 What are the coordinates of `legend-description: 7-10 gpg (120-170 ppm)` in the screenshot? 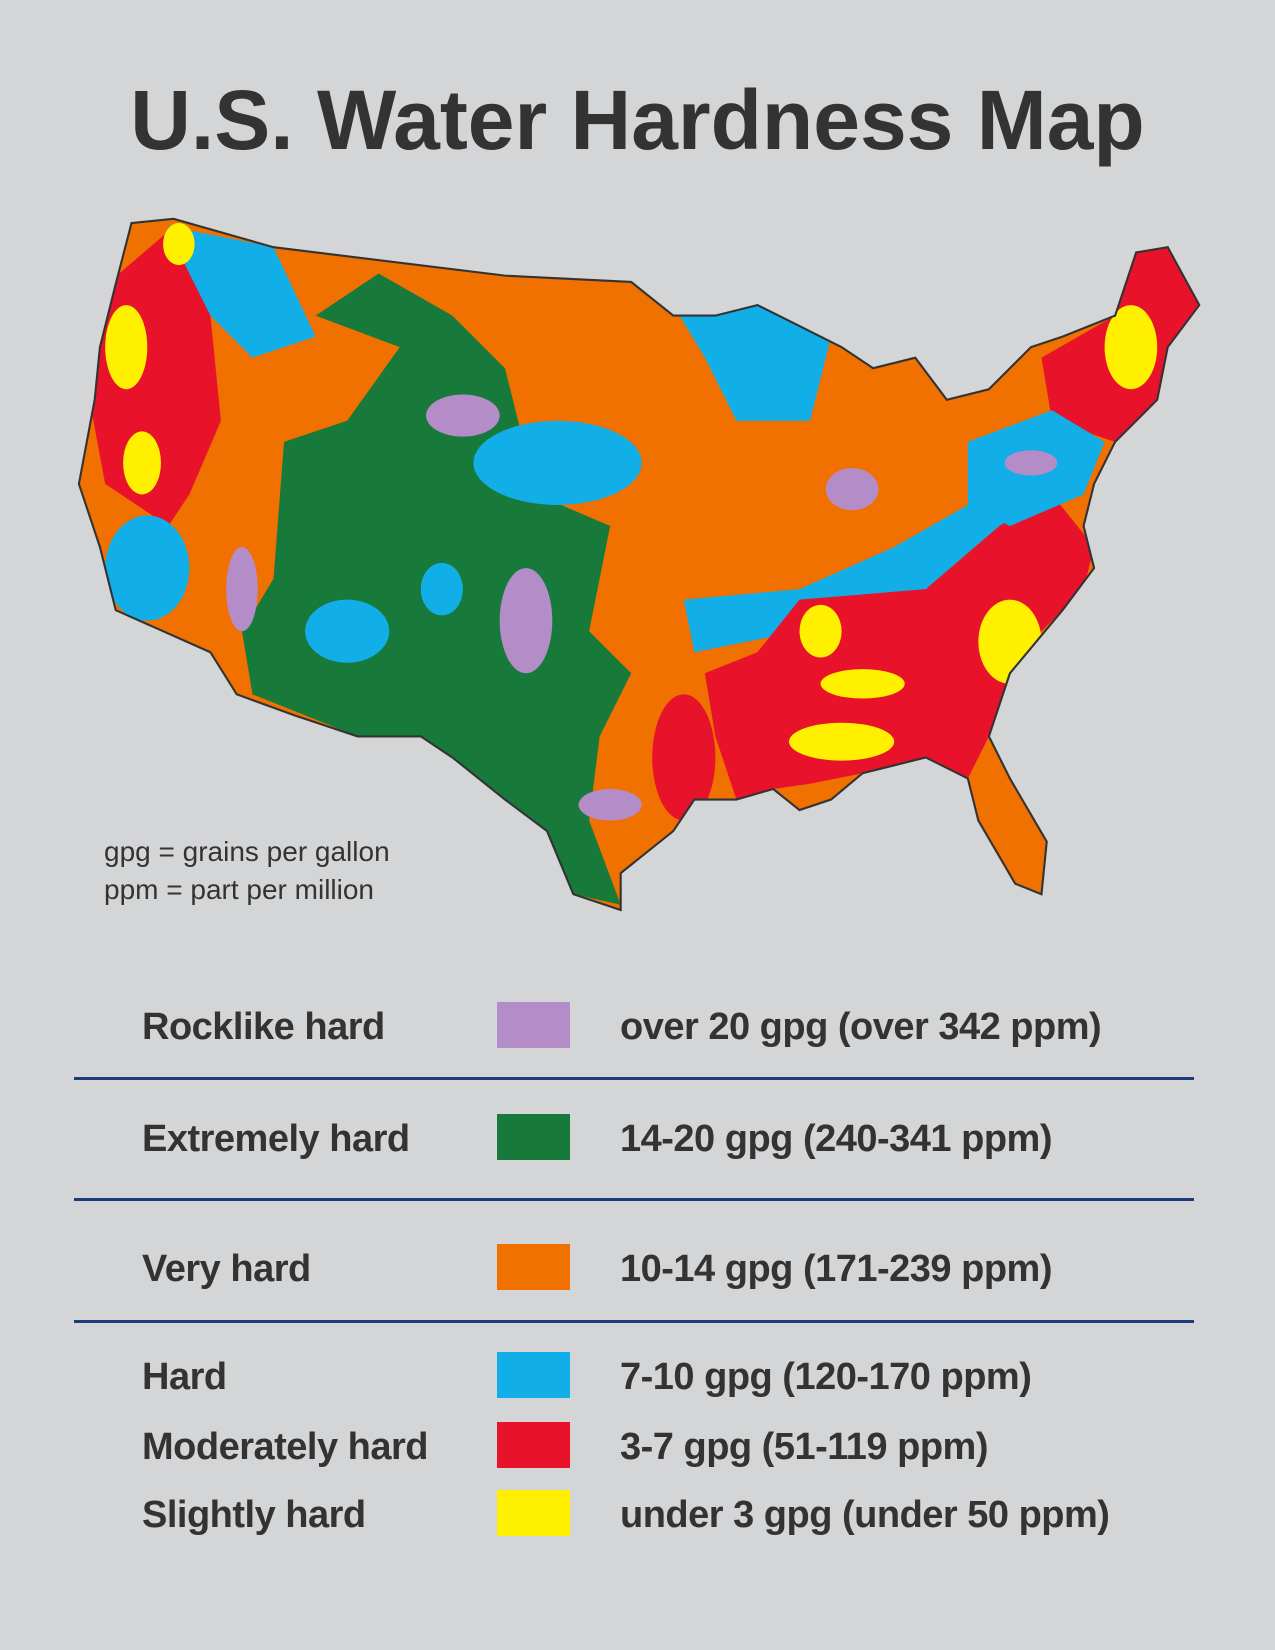 It's located at (826, 1377).